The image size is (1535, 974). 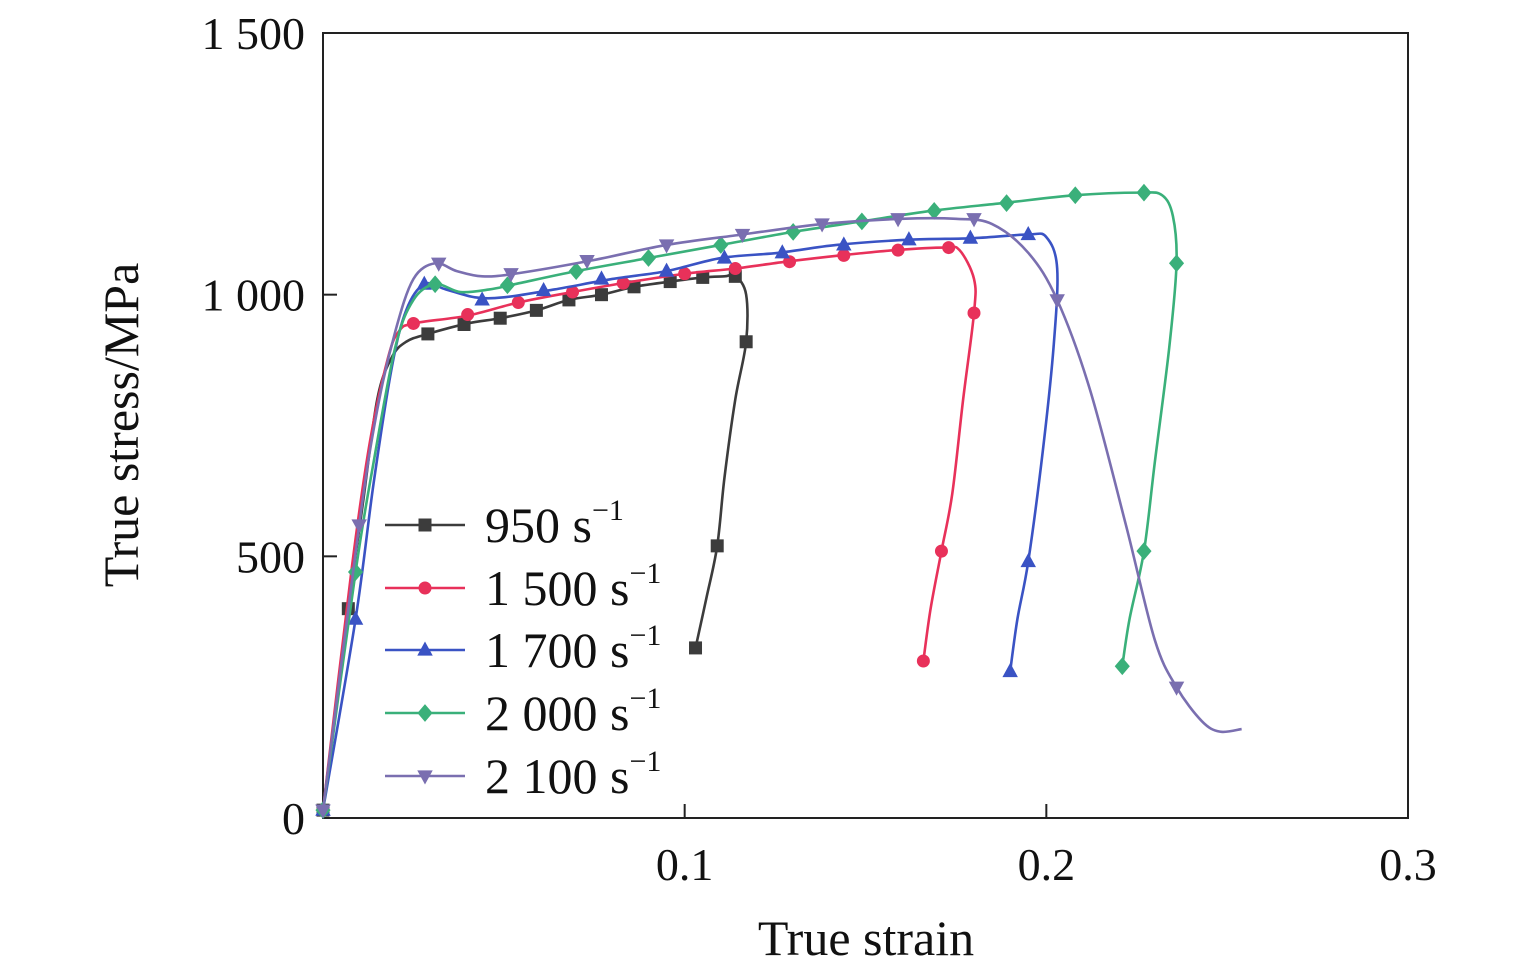 I want to click on y-axis-label: True stress/MPa, so click(x=121, y=425).